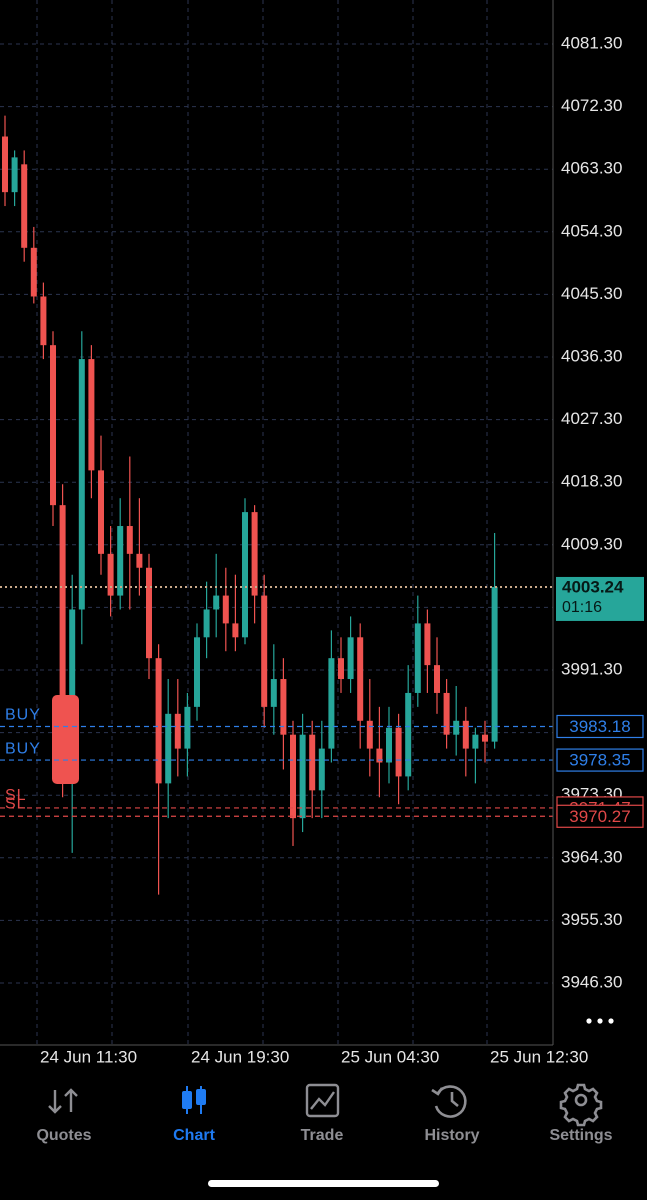 The width and height of the screenshot is (647, 1200). I want to click on y-tick-label: 4027.30, so click(591, 418).